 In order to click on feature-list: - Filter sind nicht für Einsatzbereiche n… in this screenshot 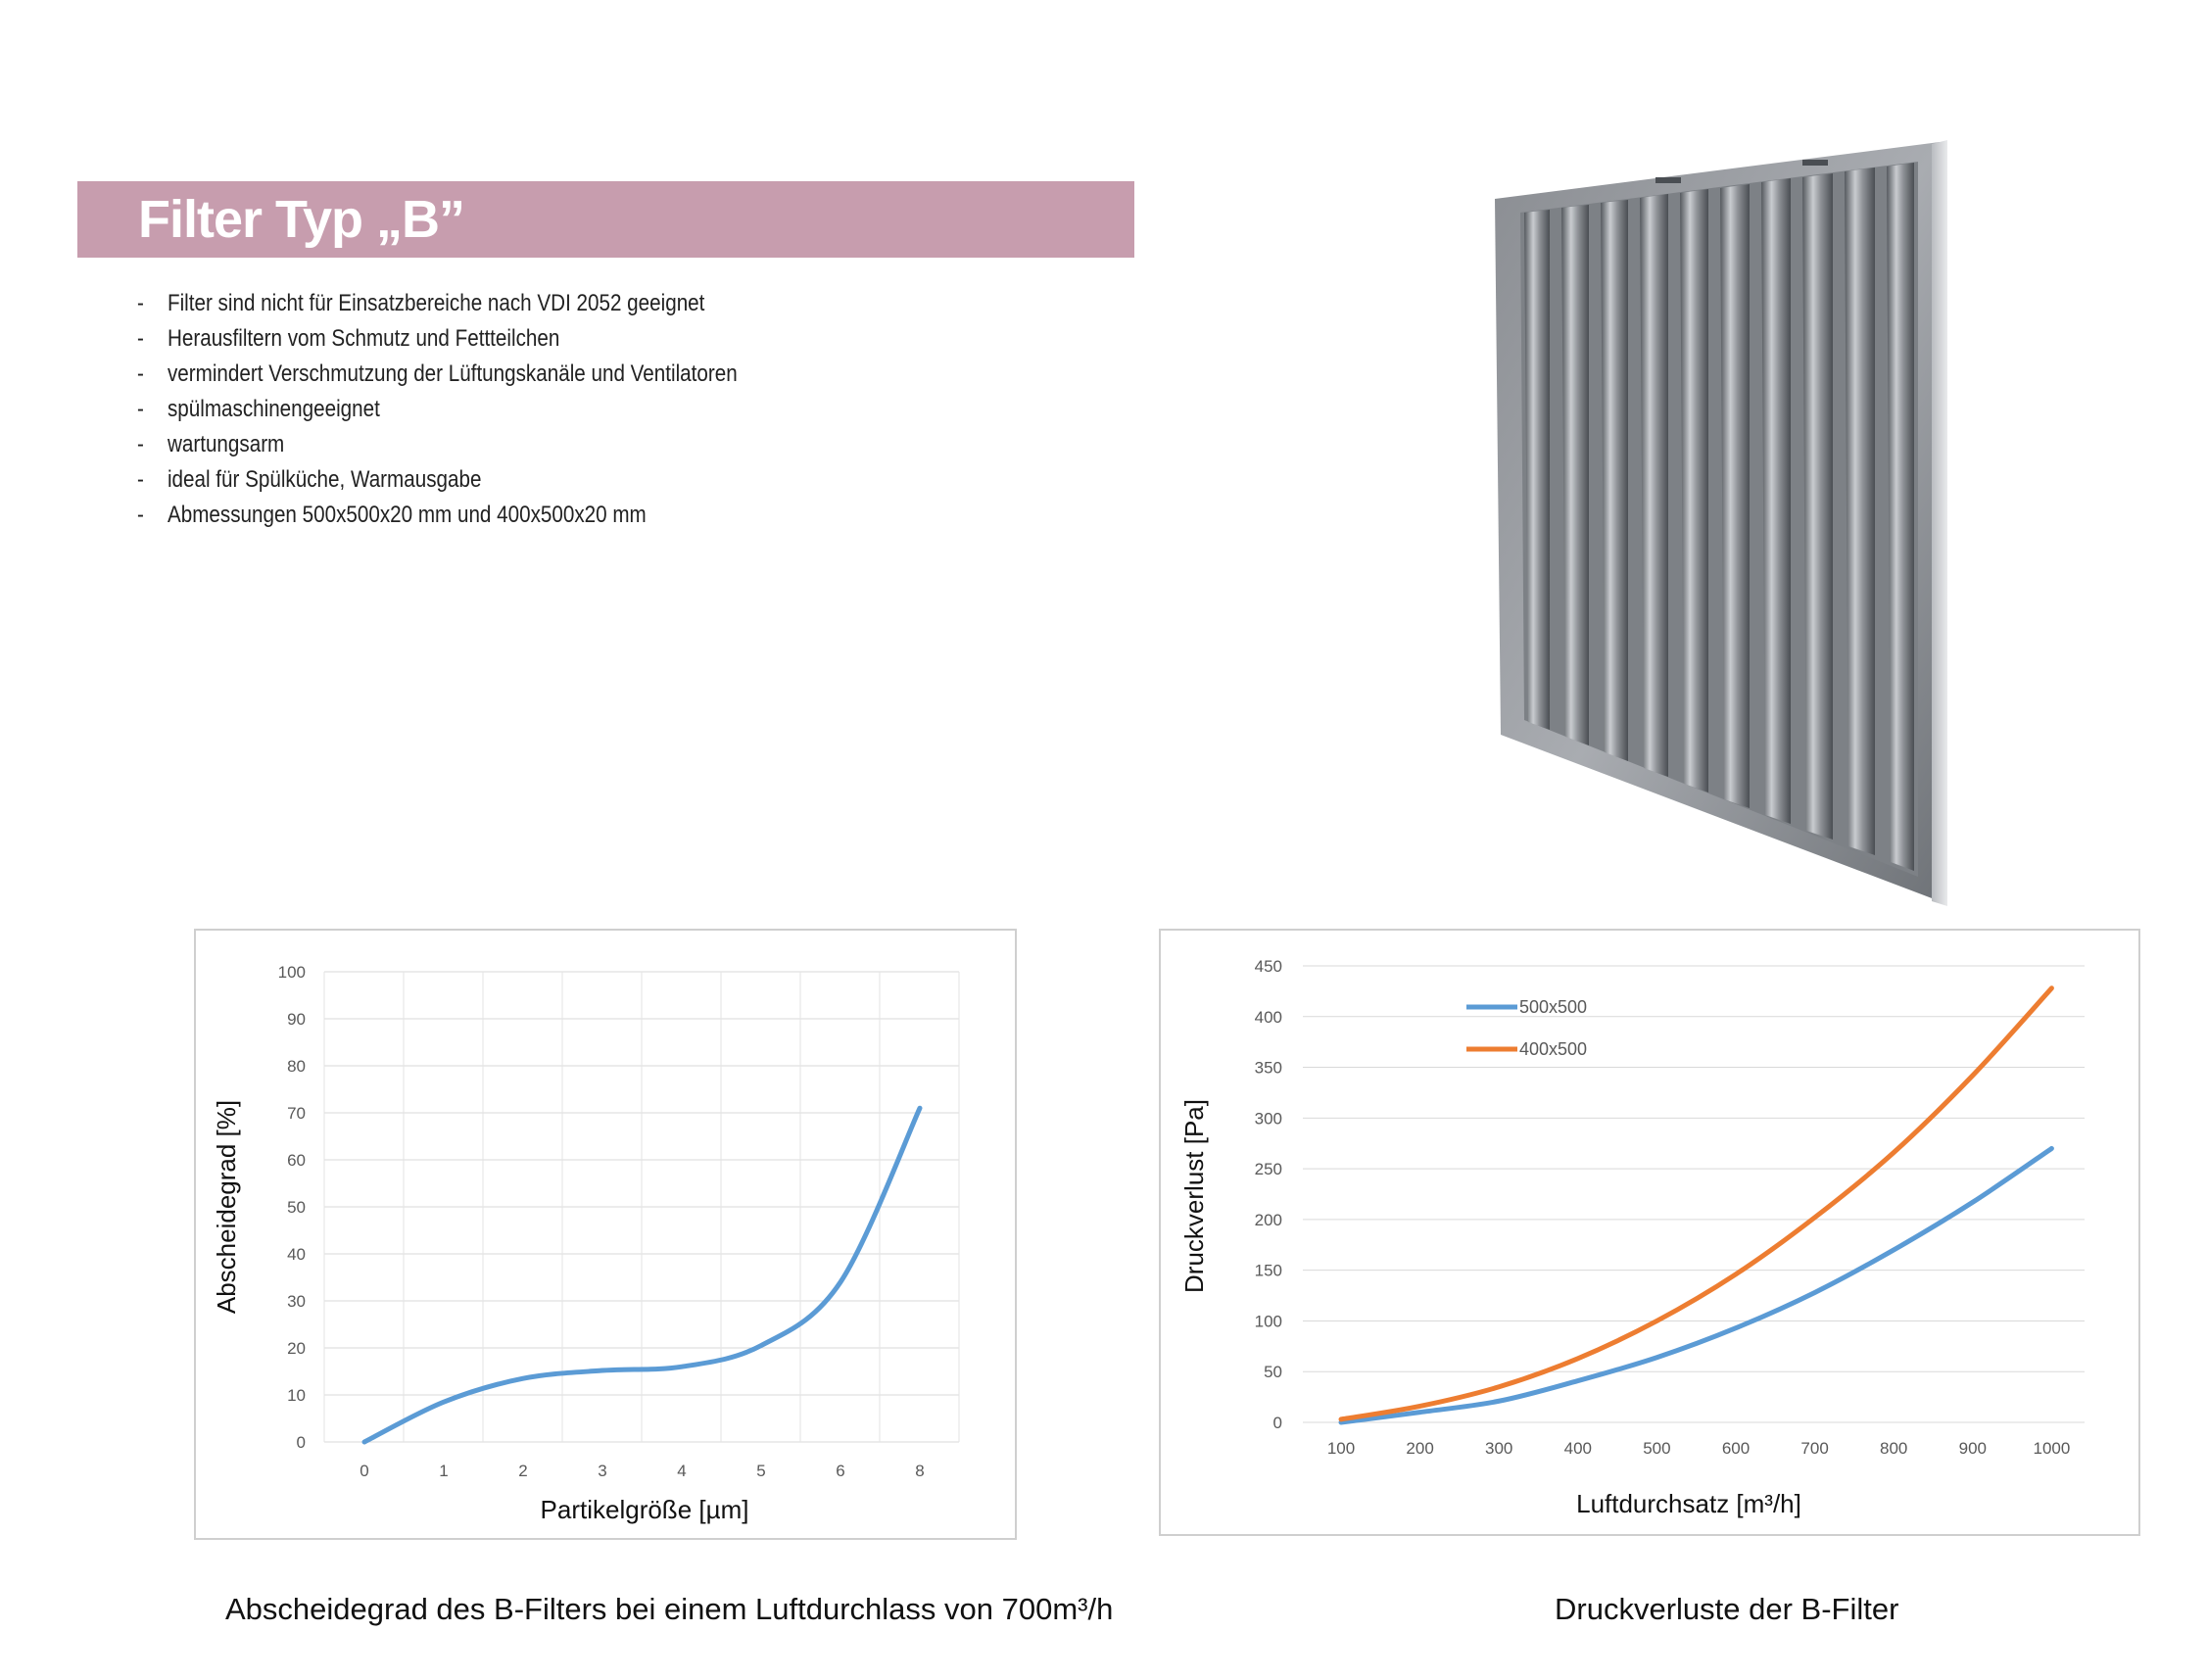, I will do `click(437, 409)`.